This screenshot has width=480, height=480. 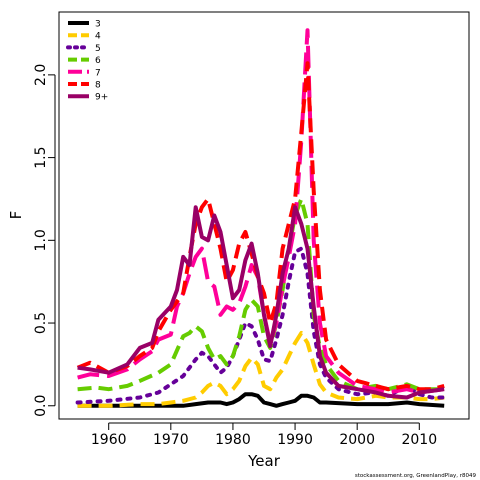 What do you see at coordinates (16, 215) in the screenshot?
I see `y-axis-label: F` at bounding box center [16, 215].